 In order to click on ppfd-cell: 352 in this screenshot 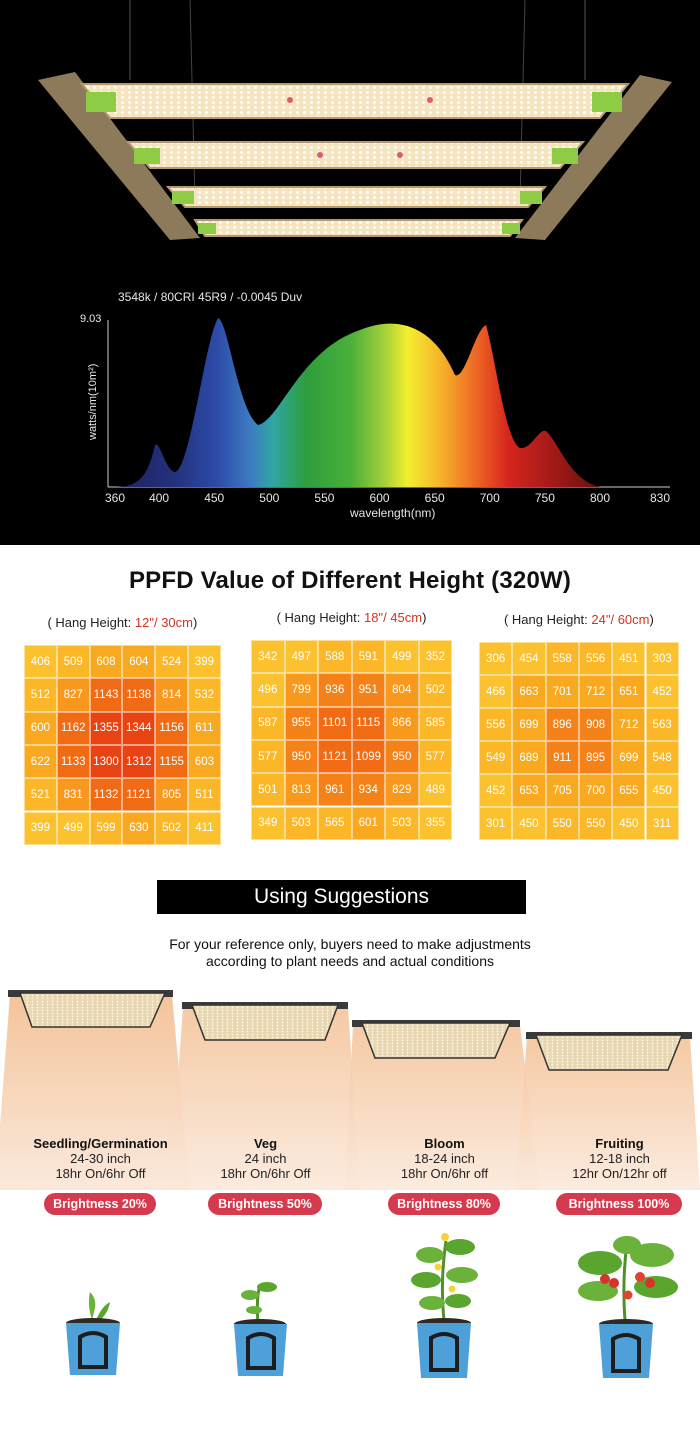, I will do `click(435, 657)`.